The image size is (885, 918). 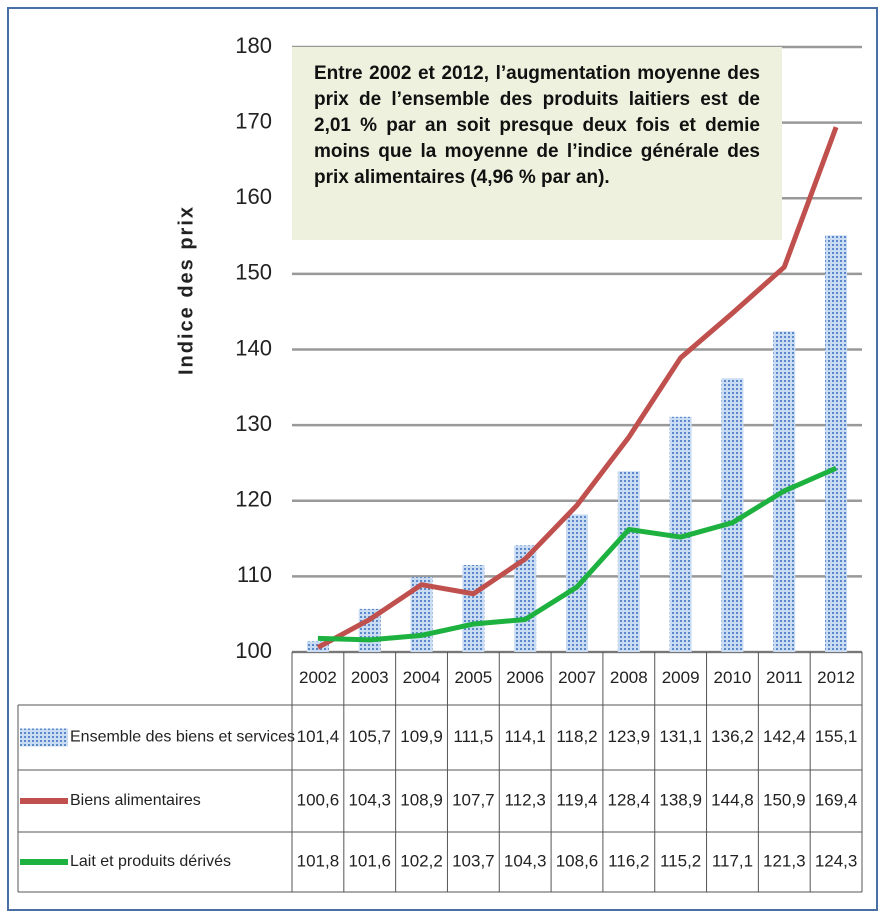 I want to click on table-value: 101,4, so click(x=318, y=736).